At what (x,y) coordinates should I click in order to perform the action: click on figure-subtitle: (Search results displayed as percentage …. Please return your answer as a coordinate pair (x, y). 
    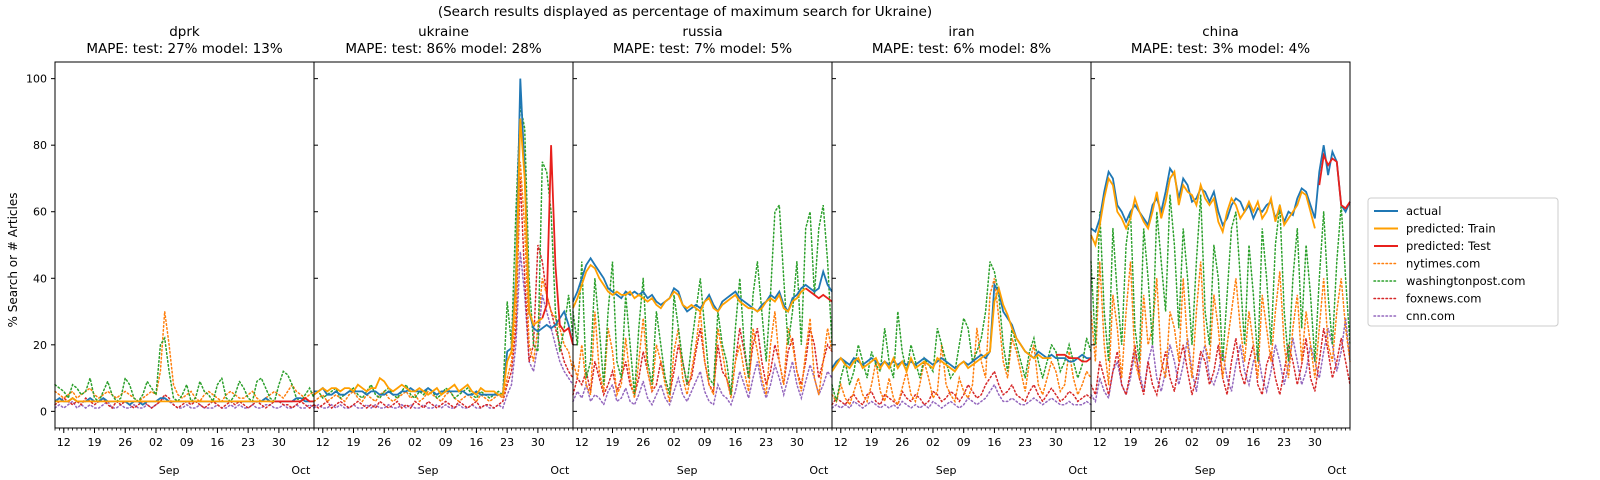
    Looking at the image, I should click on (685, 12).